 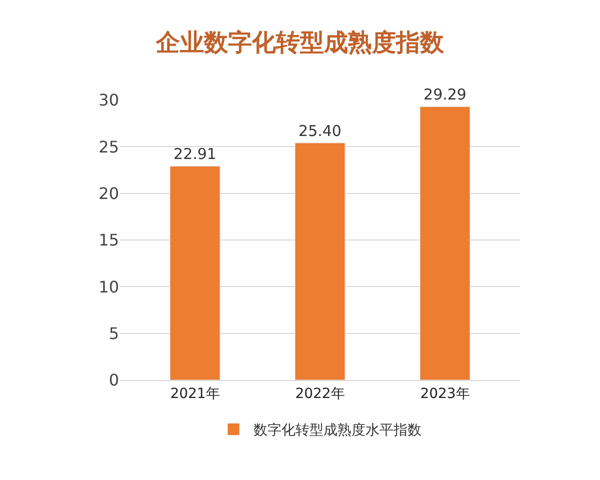 I want to click on y-tick-label: 10, so click(x=108, y=286).